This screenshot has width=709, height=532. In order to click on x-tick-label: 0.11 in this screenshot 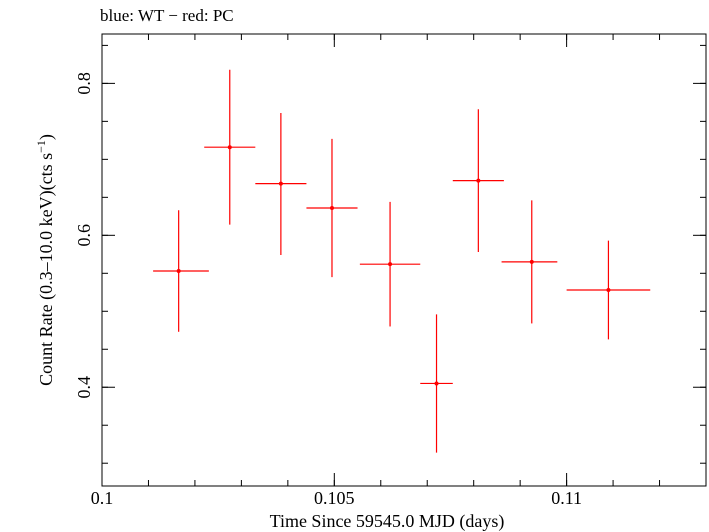, I will do `click(566, 498)`.